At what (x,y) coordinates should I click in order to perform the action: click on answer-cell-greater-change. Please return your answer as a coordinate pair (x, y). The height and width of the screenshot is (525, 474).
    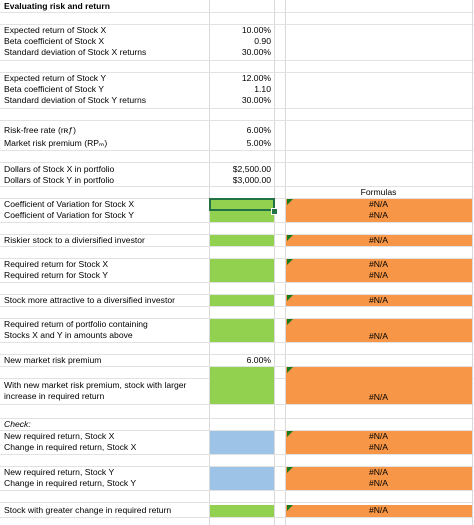
    Looking at the image, I should click on (242, 511).